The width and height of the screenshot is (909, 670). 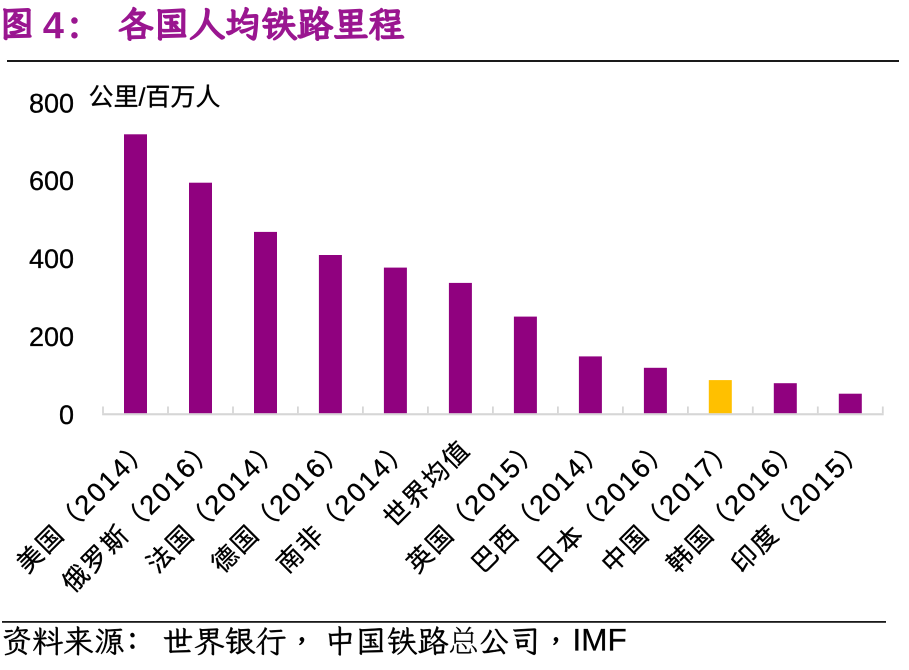 What do you see at coordinates (51, 259) in the screenshot?
I see `svg-text: 400` at bounding box center [51, 259].